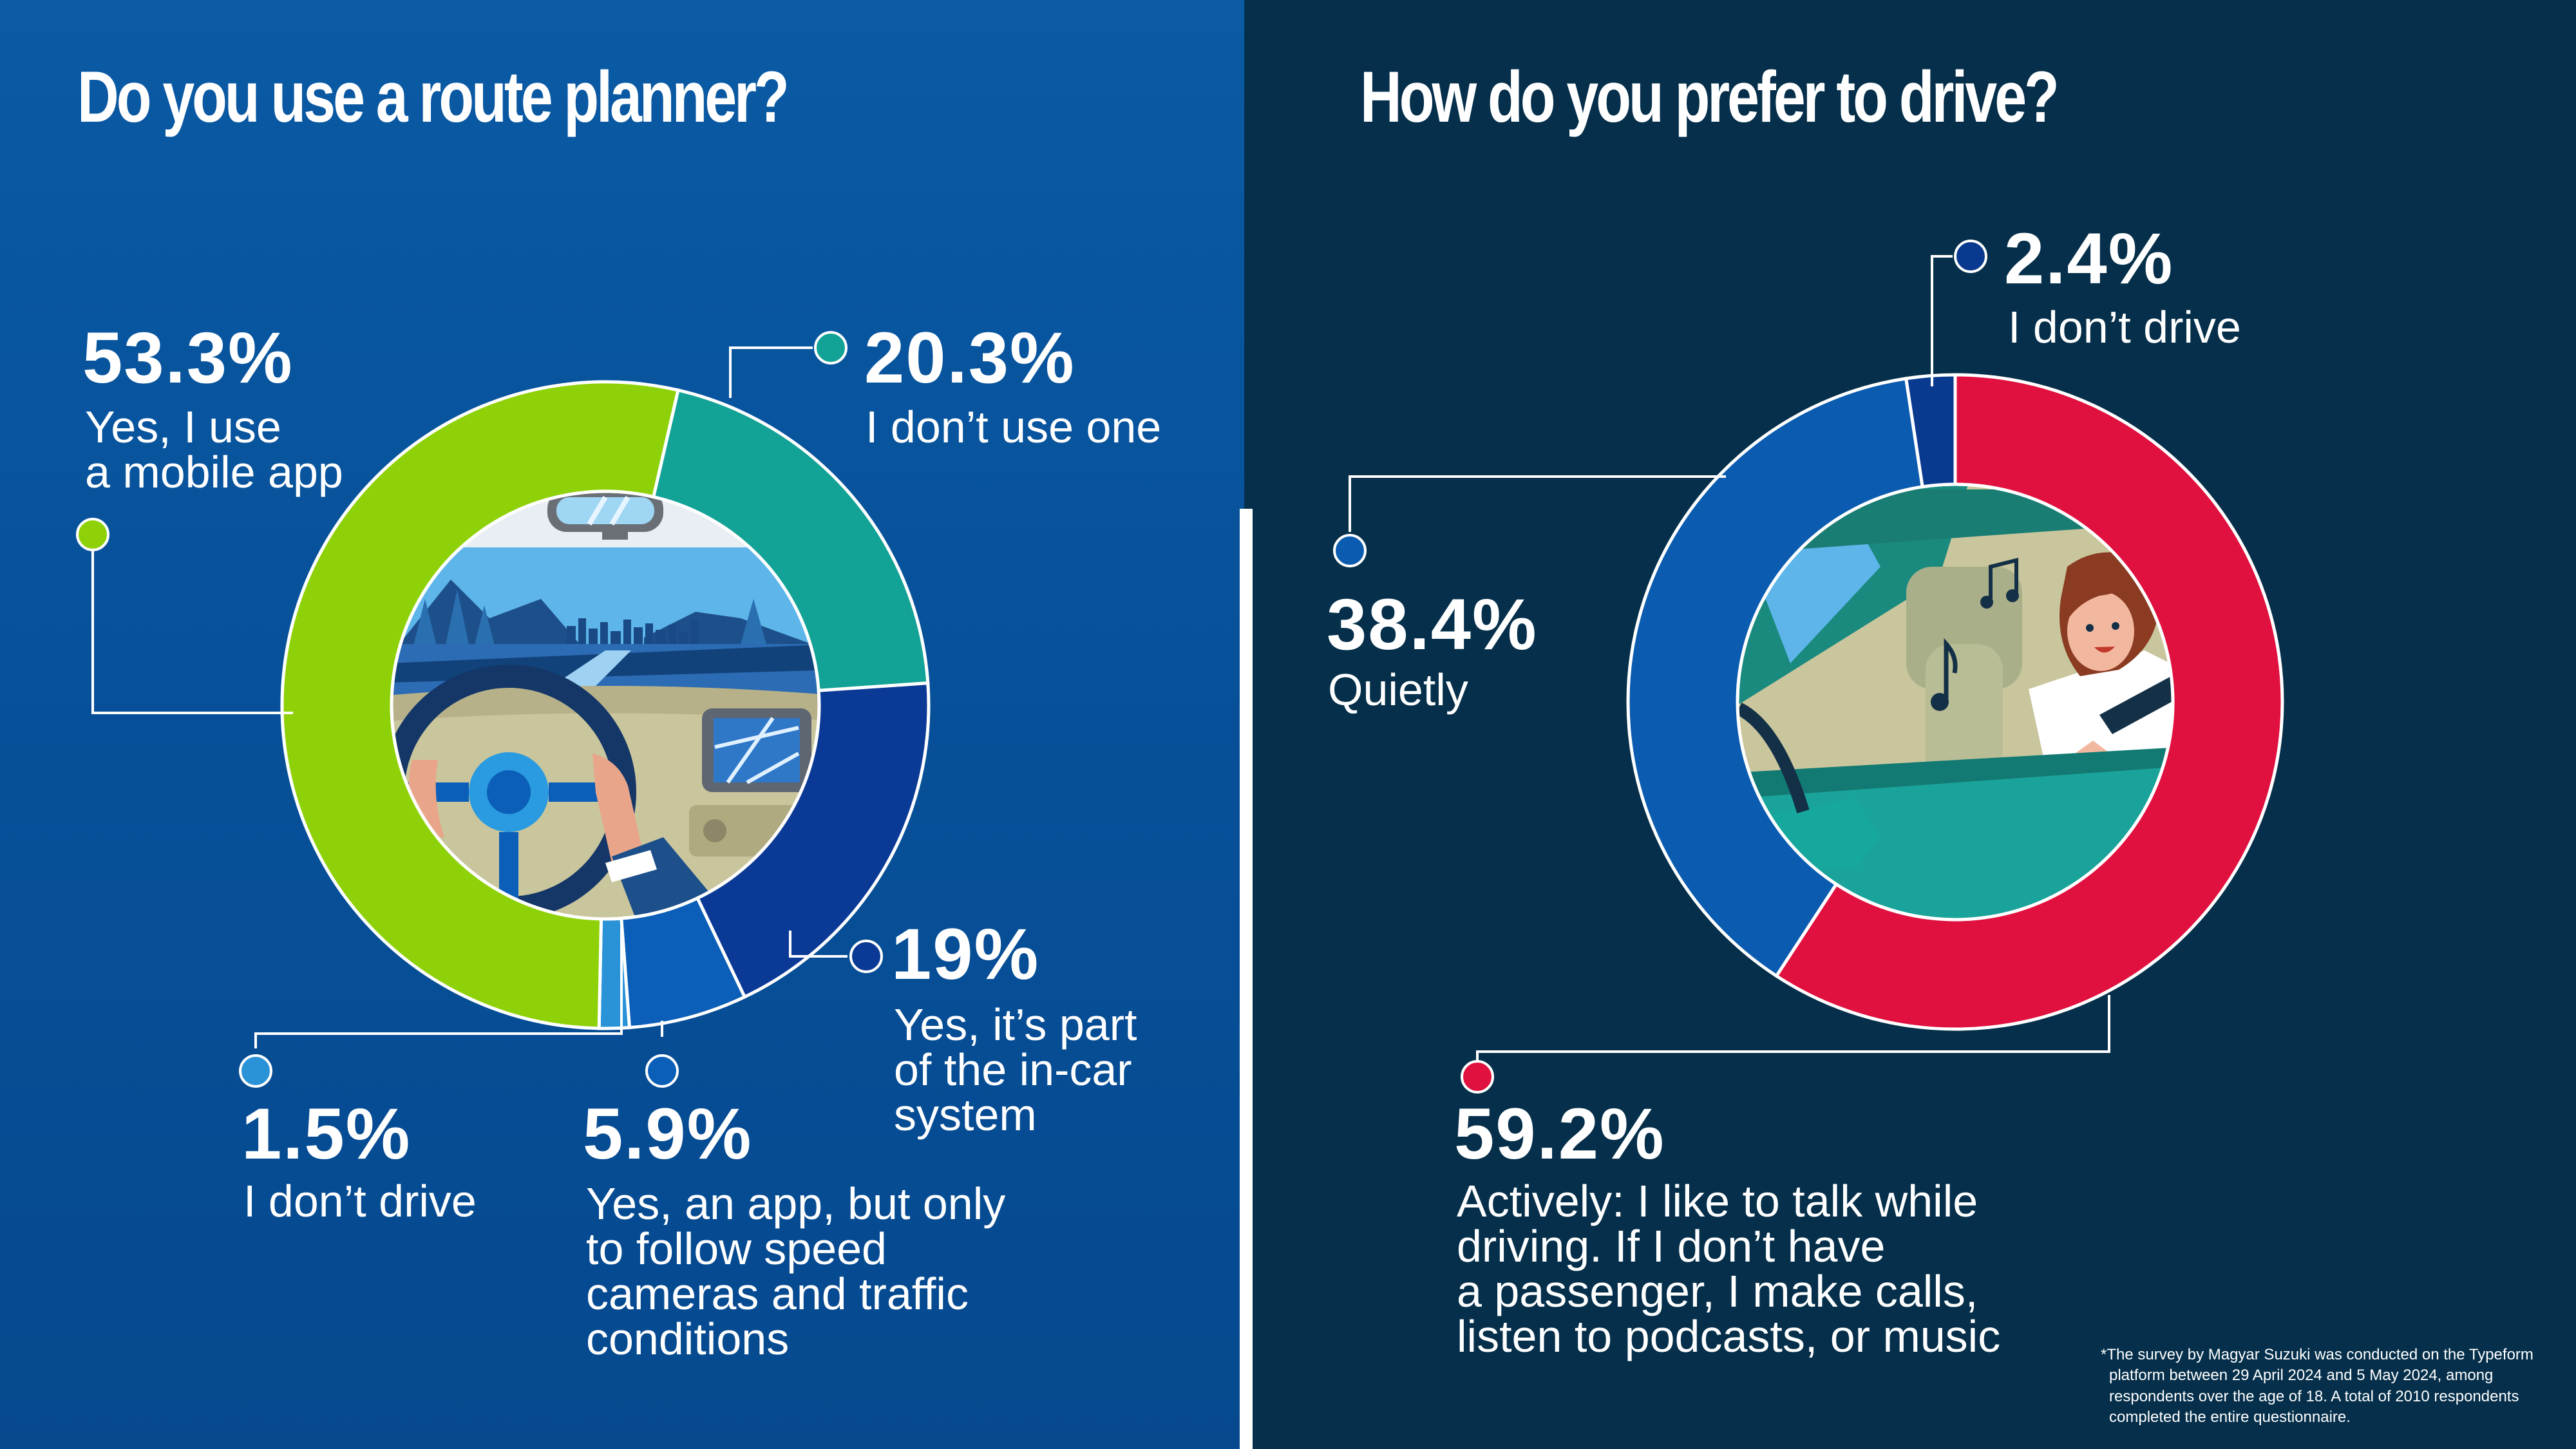  What do you see at coordinates (818, 944) in the screenshot?
I see `leader-in-car` at bounding box center [818, 944].